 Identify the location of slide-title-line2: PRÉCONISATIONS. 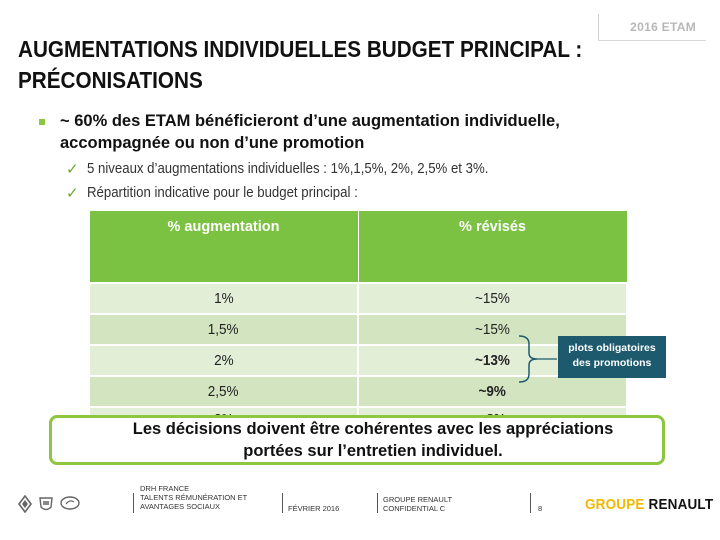
(110, 80).